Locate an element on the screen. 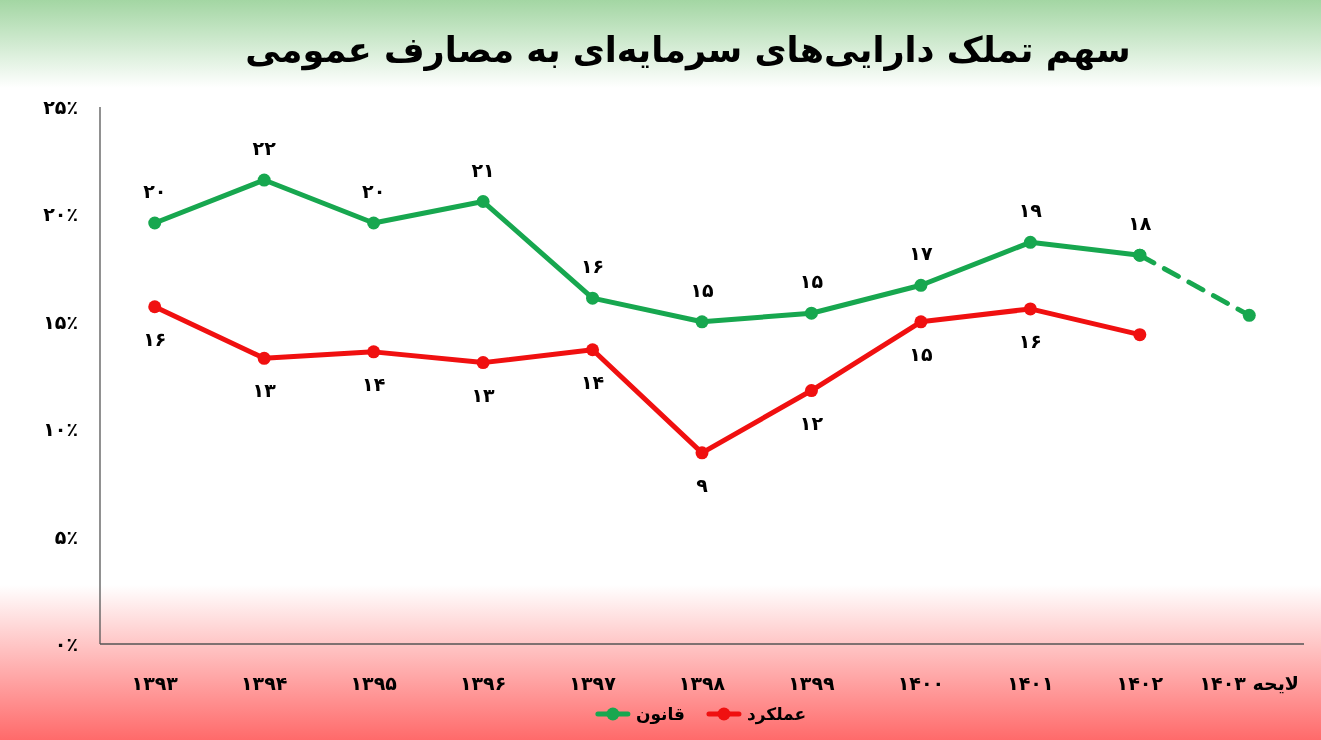 The height and width of the screenshot is (740, 1321). legend-label: عملکرد is located at coordinates (776, 714).